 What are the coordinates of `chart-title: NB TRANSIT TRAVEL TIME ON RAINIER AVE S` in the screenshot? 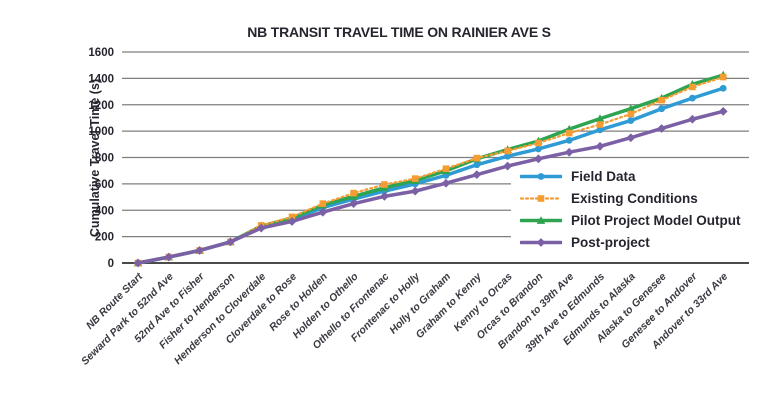 It's located at (399, 32).